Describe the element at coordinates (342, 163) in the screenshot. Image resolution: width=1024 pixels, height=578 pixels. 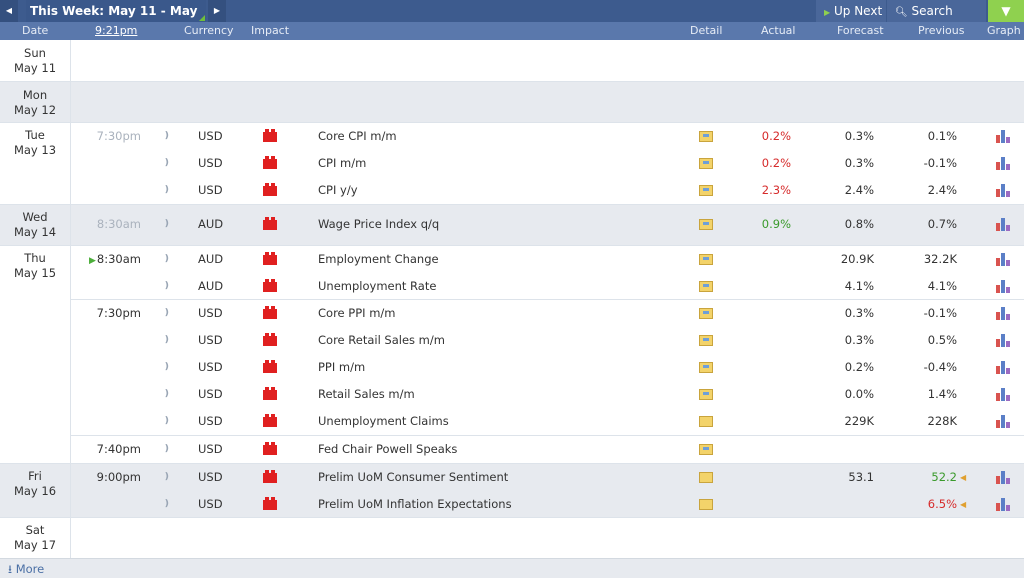
I see `event-title: CPI m/m` at that location.